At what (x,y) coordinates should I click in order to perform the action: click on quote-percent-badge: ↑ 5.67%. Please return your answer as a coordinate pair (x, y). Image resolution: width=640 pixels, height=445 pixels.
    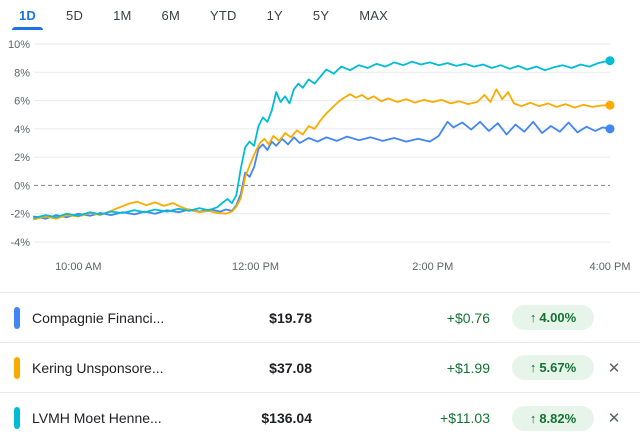
    Looking at the image, I should click on (553, 367).